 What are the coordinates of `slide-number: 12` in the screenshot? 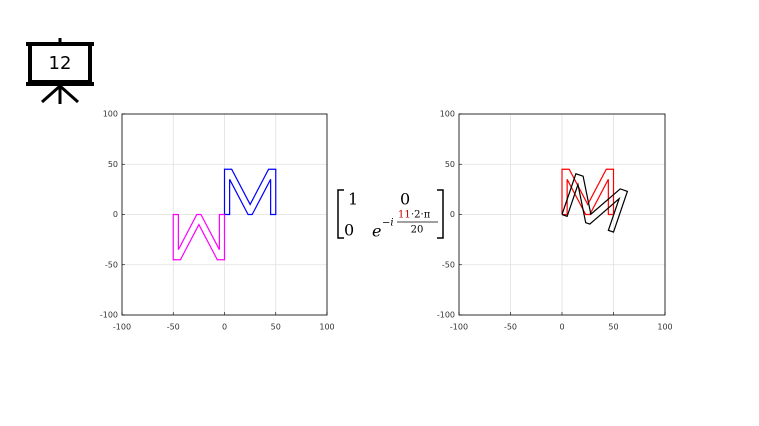 It's located at (60, 63).